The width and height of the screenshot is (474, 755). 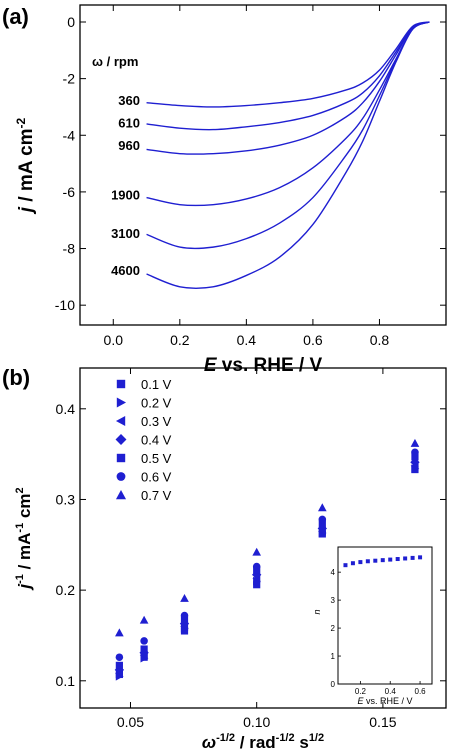 What do you see at coordinates (66, 409) in the screenshot?
I see `y-tick-label: 0.4` at bounding box center [66, 409].